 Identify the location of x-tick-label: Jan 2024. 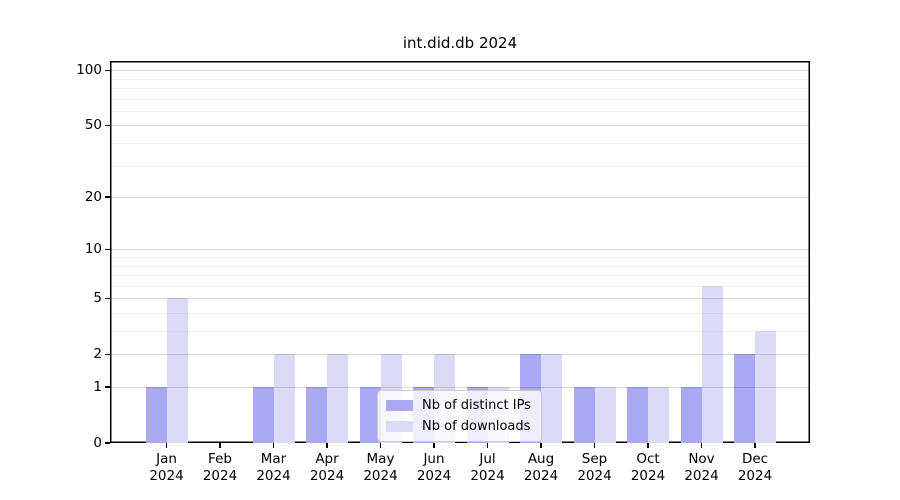
(166, 467).